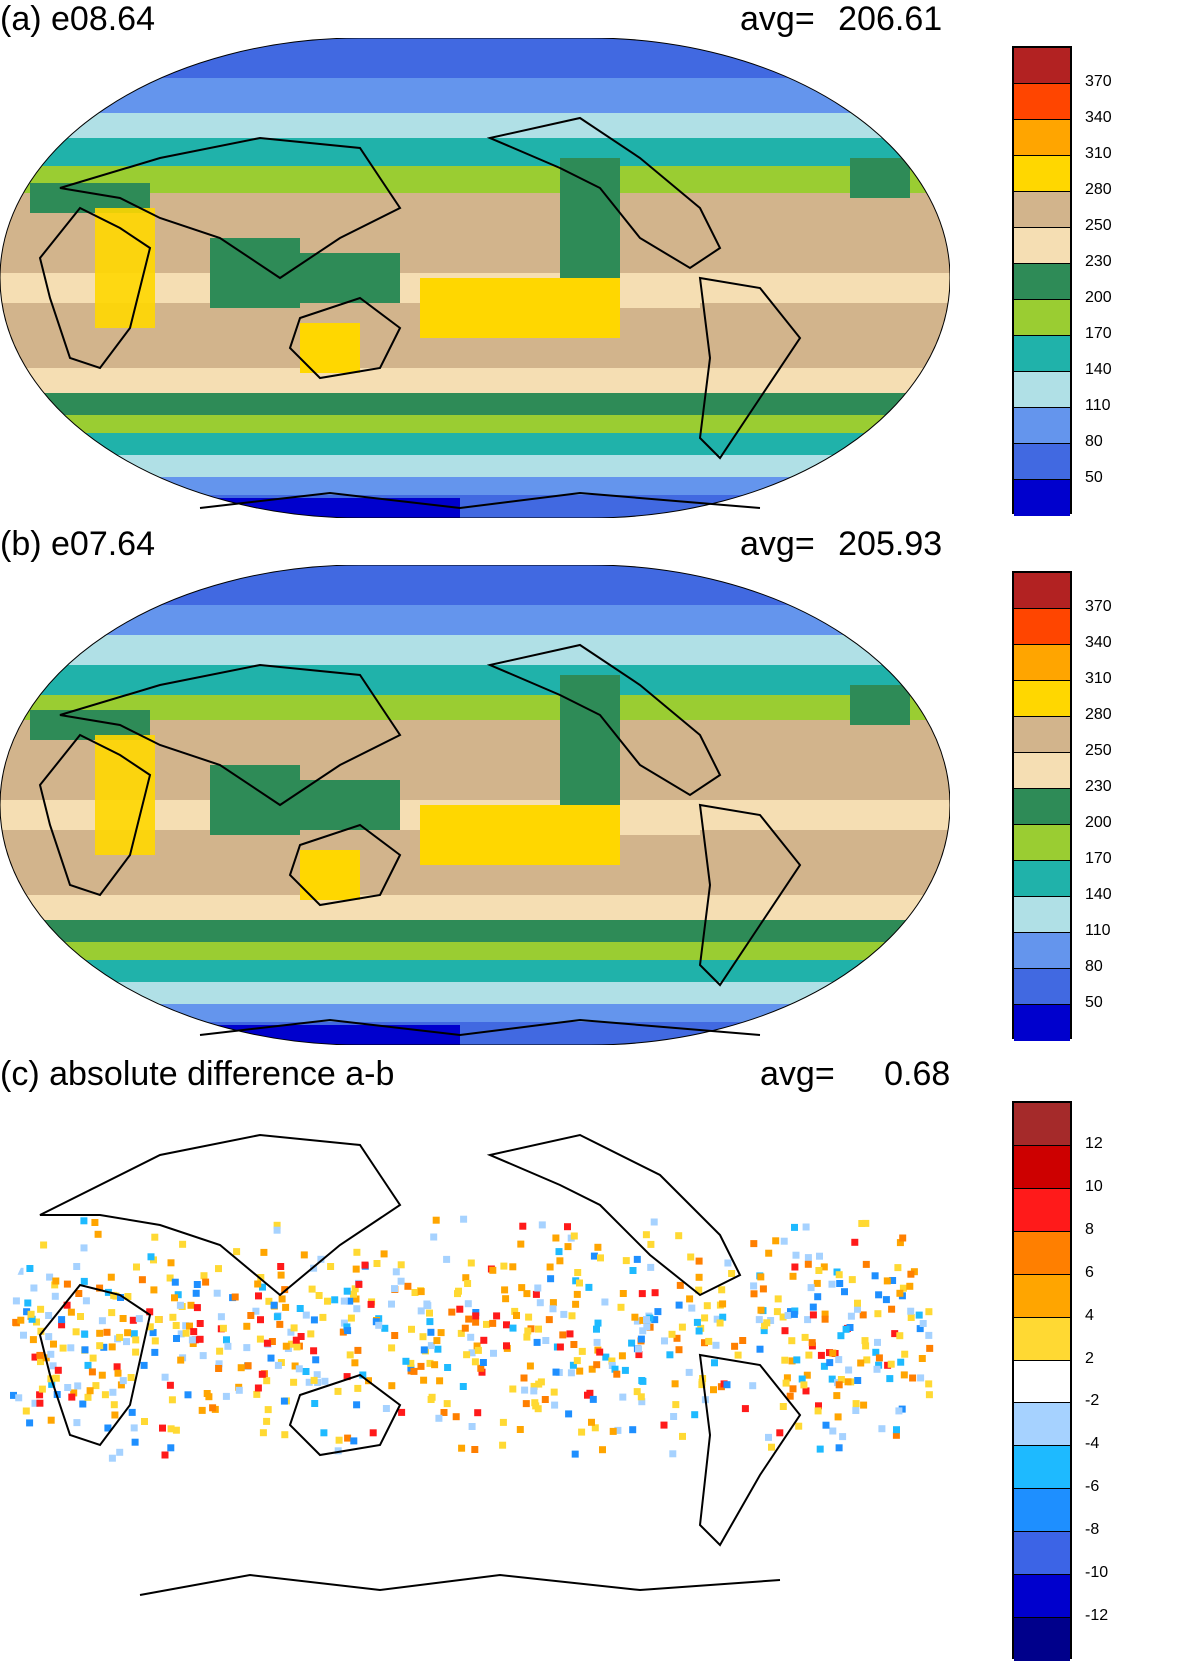 Image resolution: width=1188 pixels, height=1677 pixels. What do you see at coordinates (777, 19) in the screenshot?
I see `avg-label: avg=` at bounding box center [777, 19].